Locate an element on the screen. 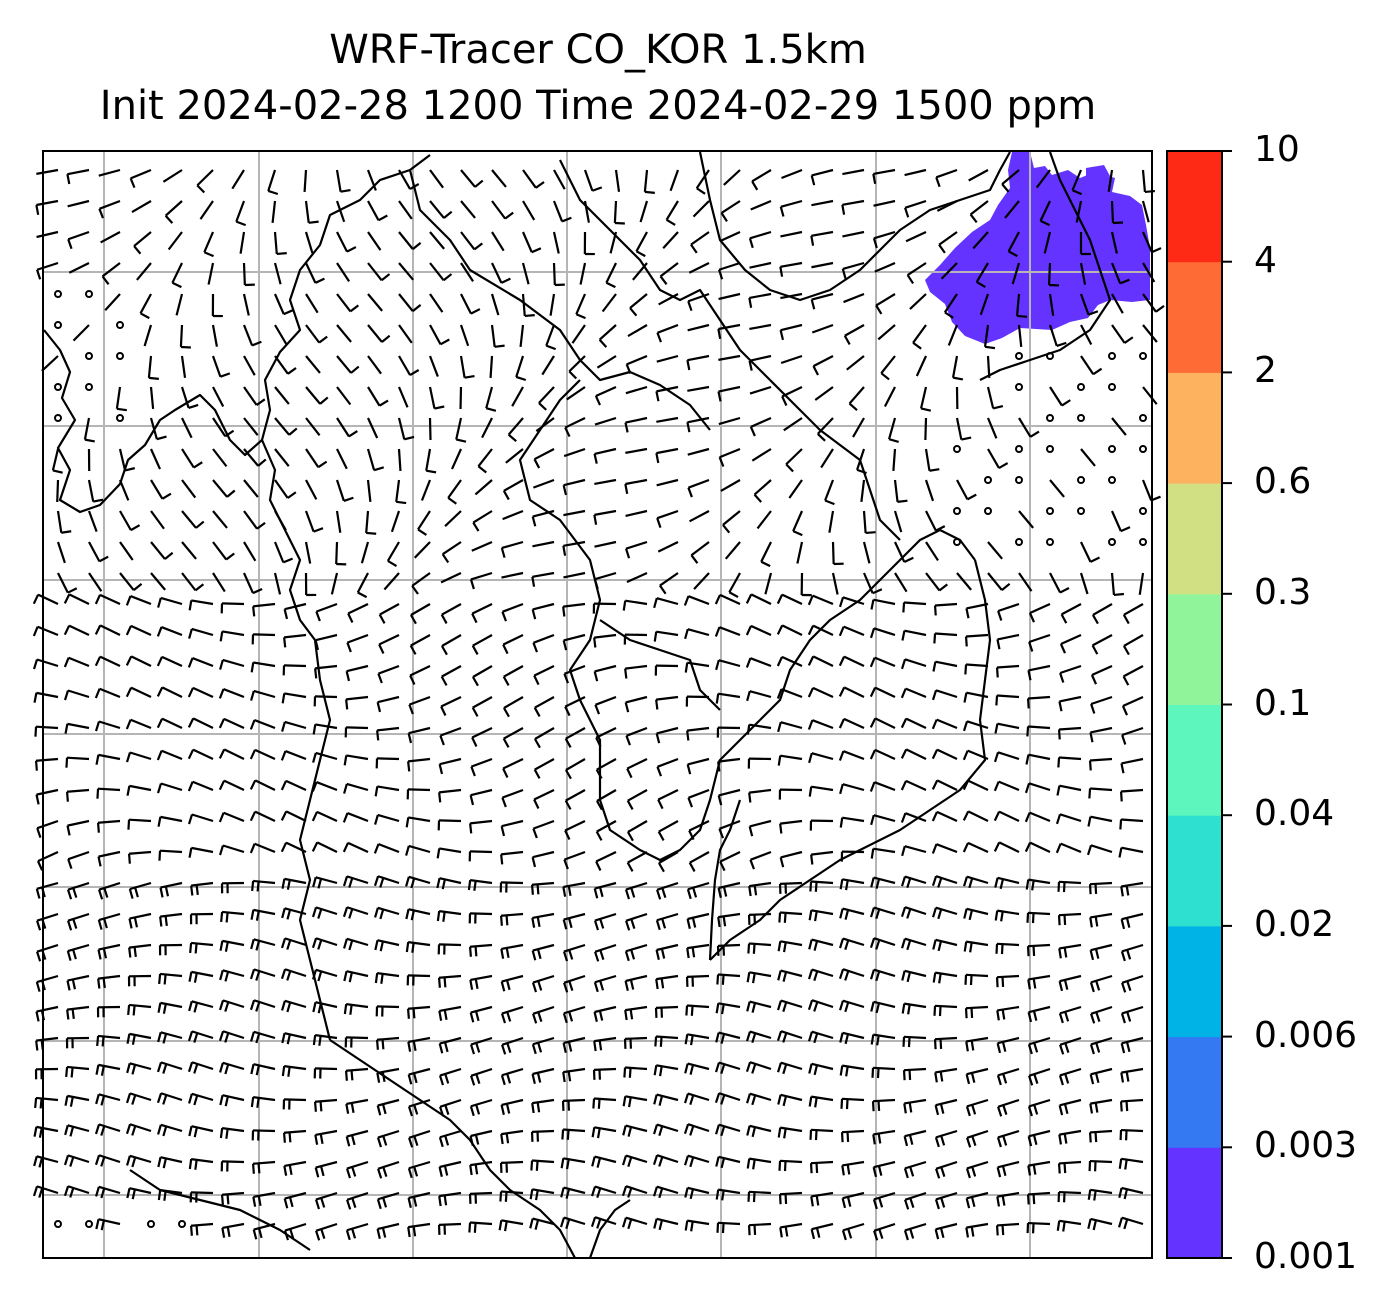 This screenshot has width=1400, height=1313. colorbar-segment is located at coordinates (1194, 207).